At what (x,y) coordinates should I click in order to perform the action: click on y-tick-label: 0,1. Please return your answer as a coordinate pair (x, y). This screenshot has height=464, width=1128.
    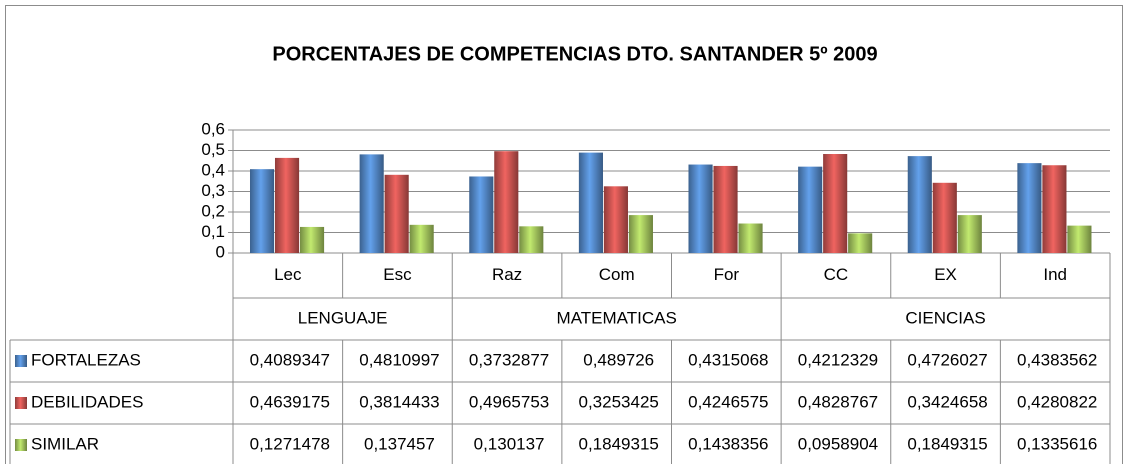
    Looking at the image, I should click on (213, 231).